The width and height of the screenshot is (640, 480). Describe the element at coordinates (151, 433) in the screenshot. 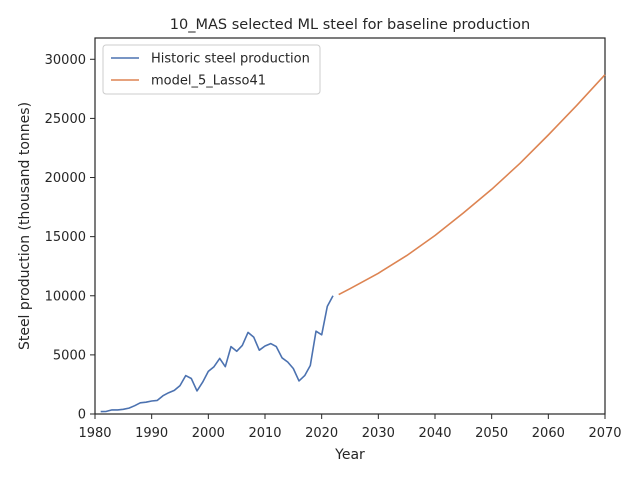

I see `x-tick-label: 1990` at that location.